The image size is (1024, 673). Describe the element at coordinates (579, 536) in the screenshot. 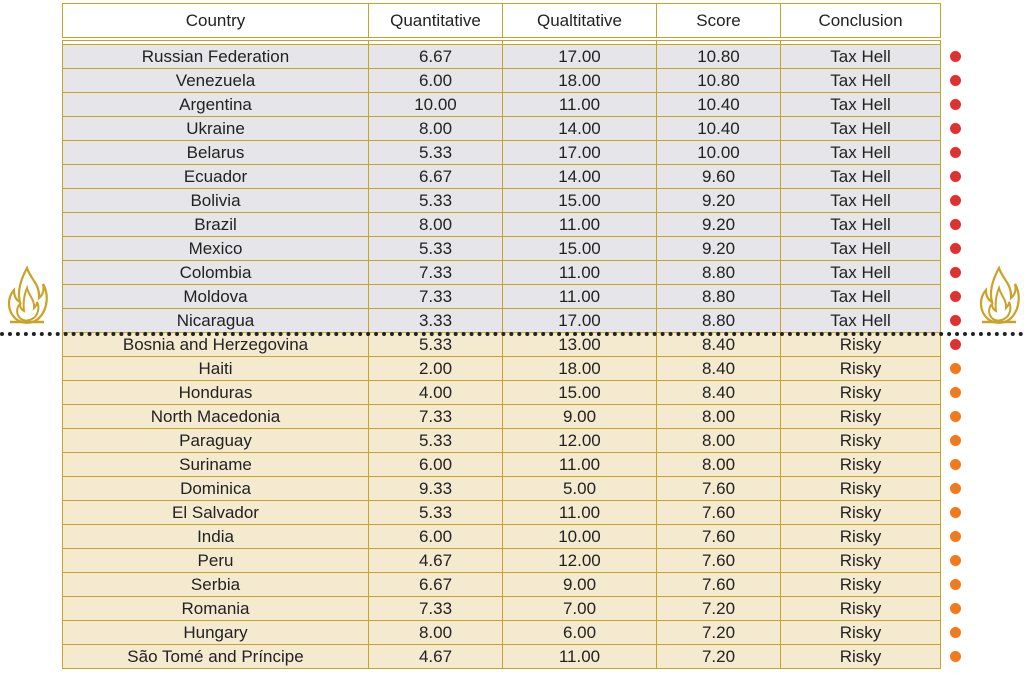

I see `qualitative-cell: 10.00` at that location.